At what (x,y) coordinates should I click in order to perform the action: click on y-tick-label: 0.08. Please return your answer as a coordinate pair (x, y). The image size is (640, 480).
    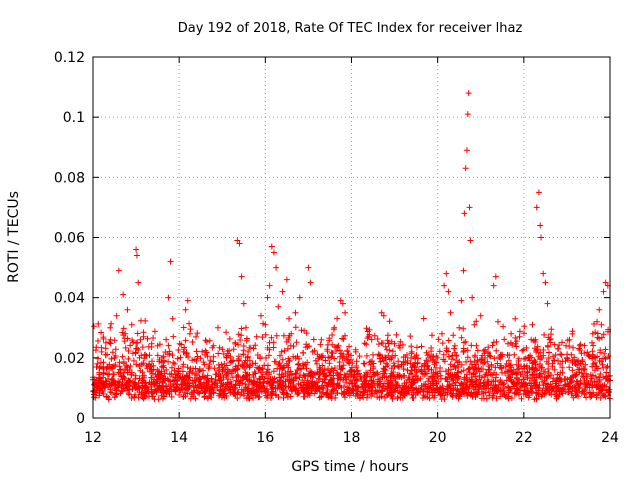
    Looking at the image, I should click on (69, 178).